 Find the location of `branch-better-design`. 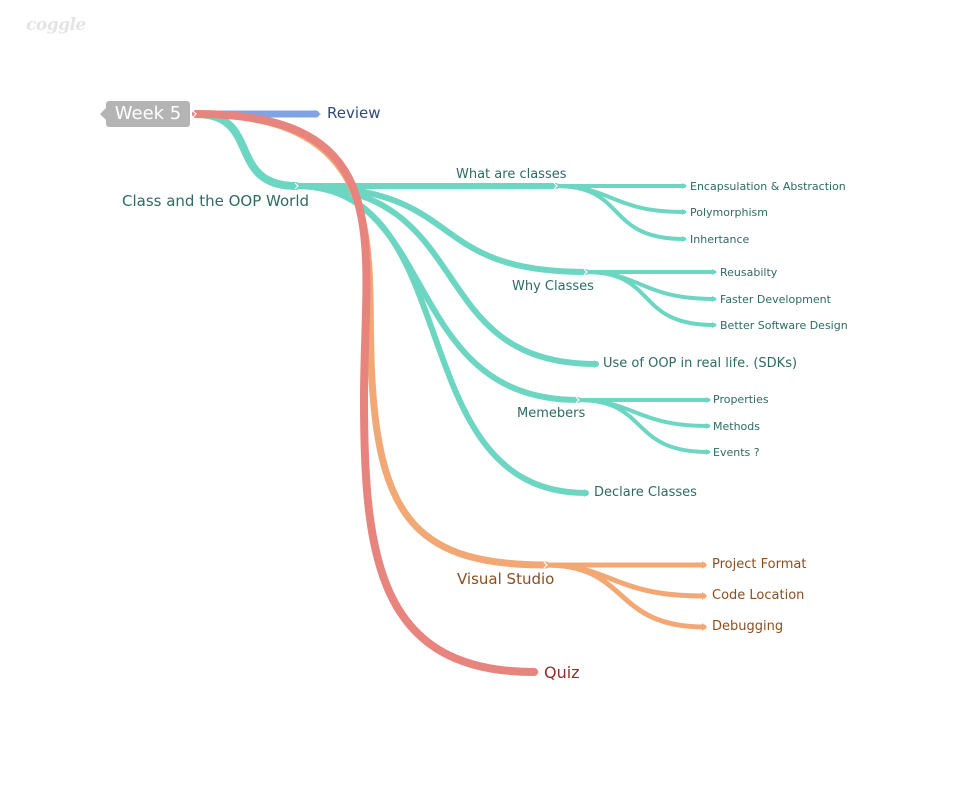

branch-better-design is located at coordinates (650, 298).